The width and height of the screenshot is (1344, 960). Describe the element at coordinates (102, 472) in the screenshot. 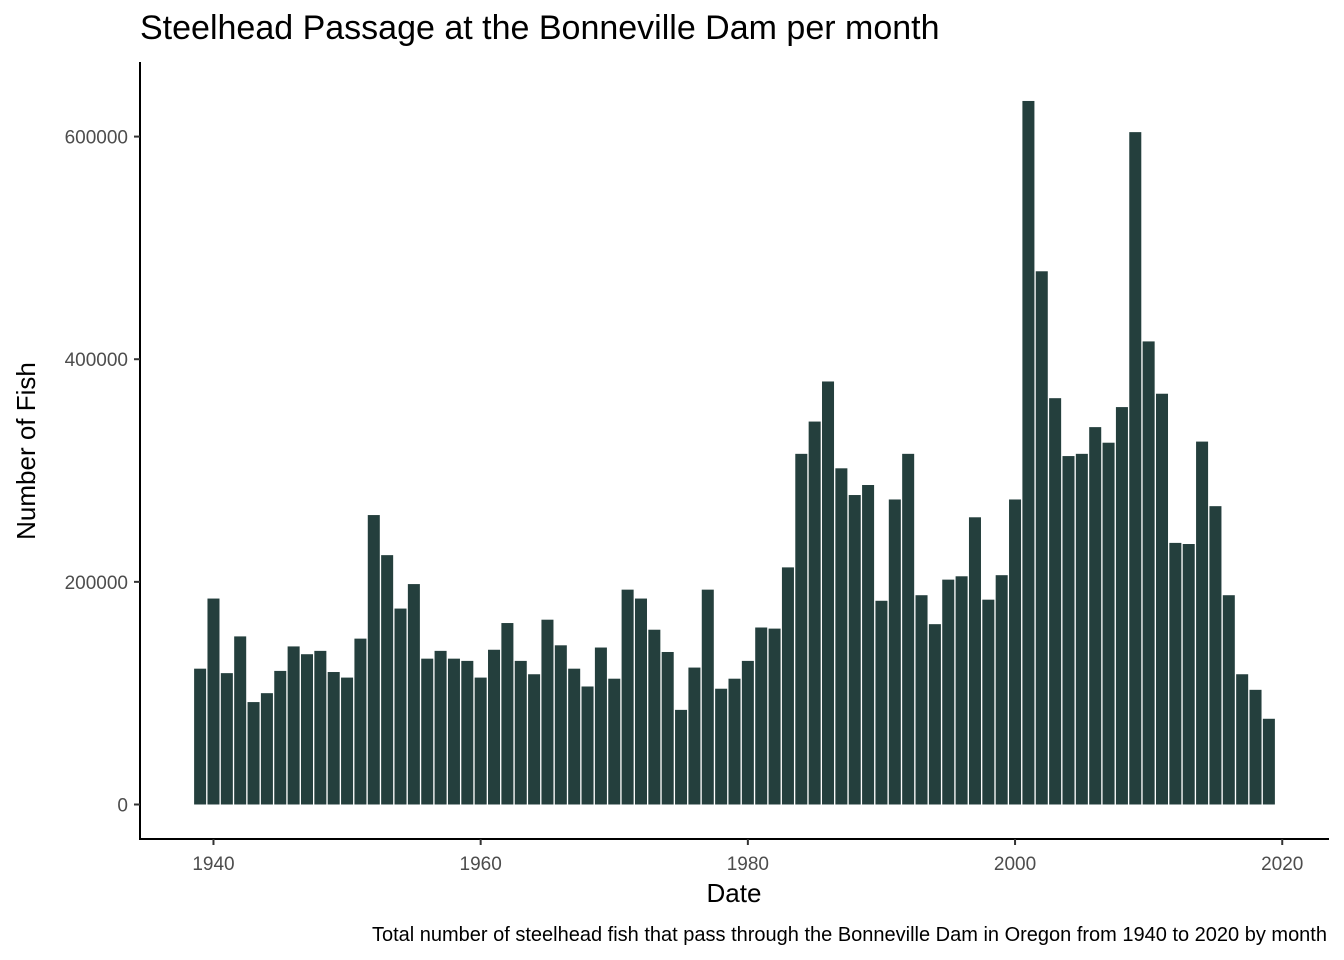

I see `y-axis: 0 200000 400000 600000` at that location.